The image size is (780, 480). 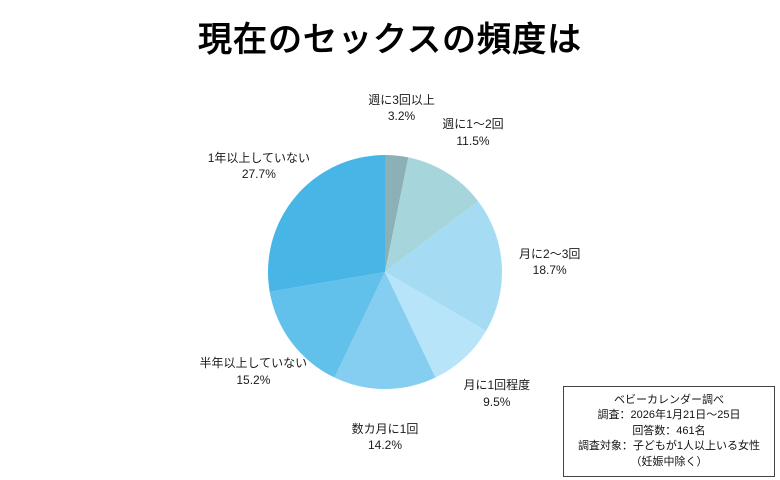 What do you see at coordinates (253, 363) in the screenshot?
I see `slice-label-name: 半年以上していない` at bounding box center [253, 363].